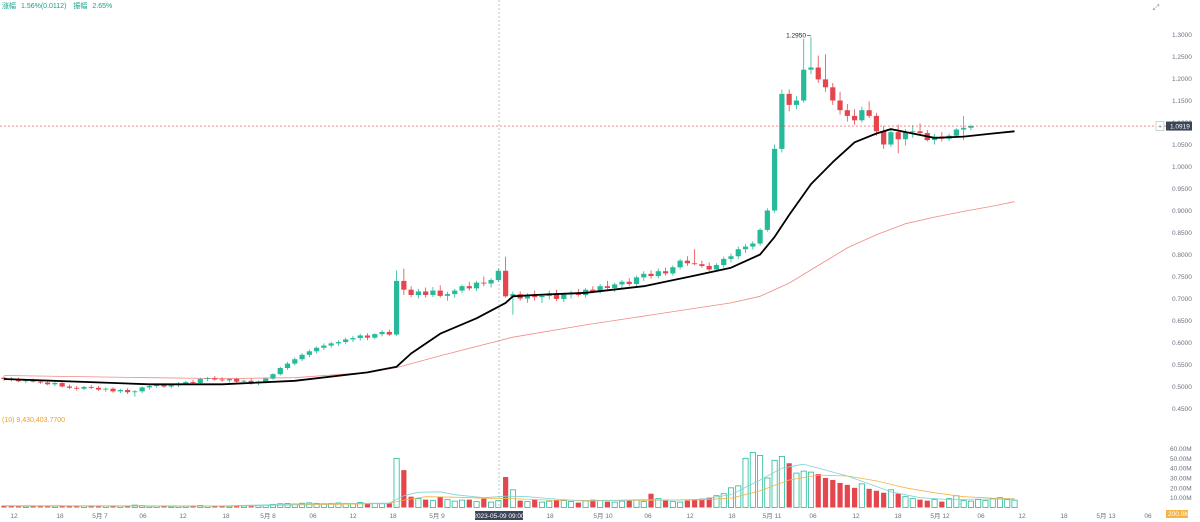  What do you see at coordinates (1181, 488) in the screenshot?
I see `volume-tick-label: 20.00M` at bounding box center [1181, 488].